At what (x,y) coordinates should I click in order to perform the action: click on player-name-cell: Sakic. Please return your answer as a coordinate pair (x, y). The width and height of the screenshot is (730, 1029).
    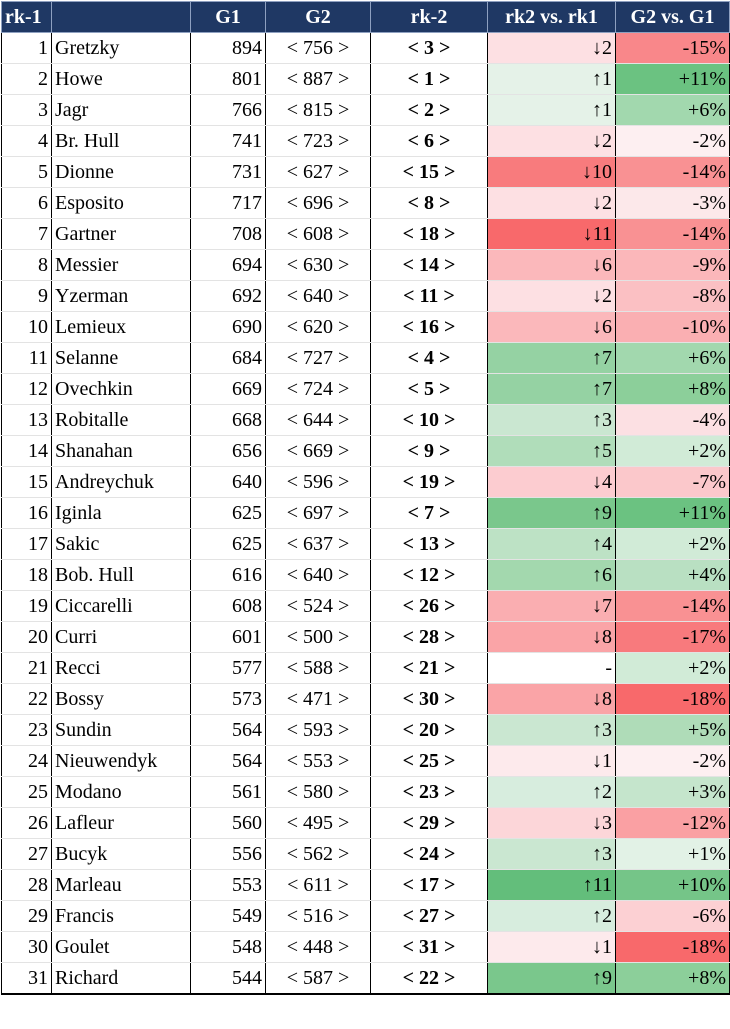
    Looking at the image, I should click on (121, 544).